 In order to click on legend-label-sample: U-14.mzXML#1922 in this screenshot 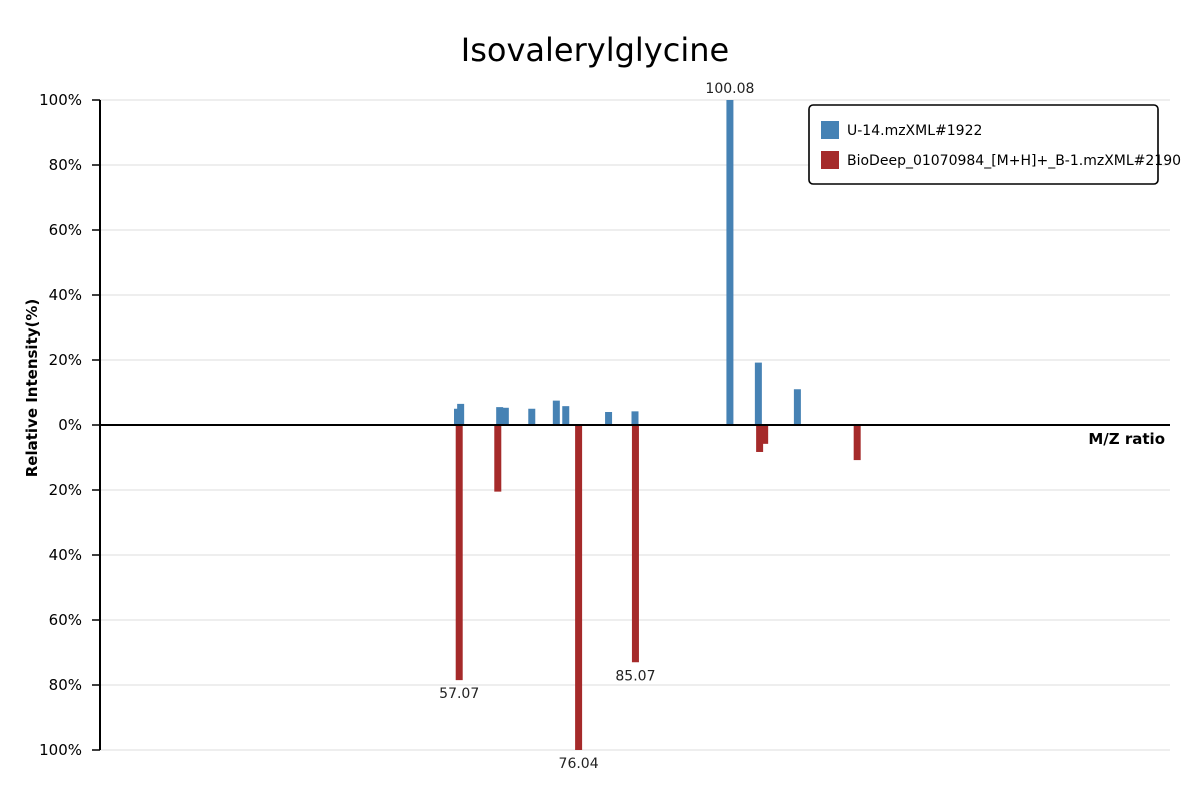, I will do `click(914, 131)`.